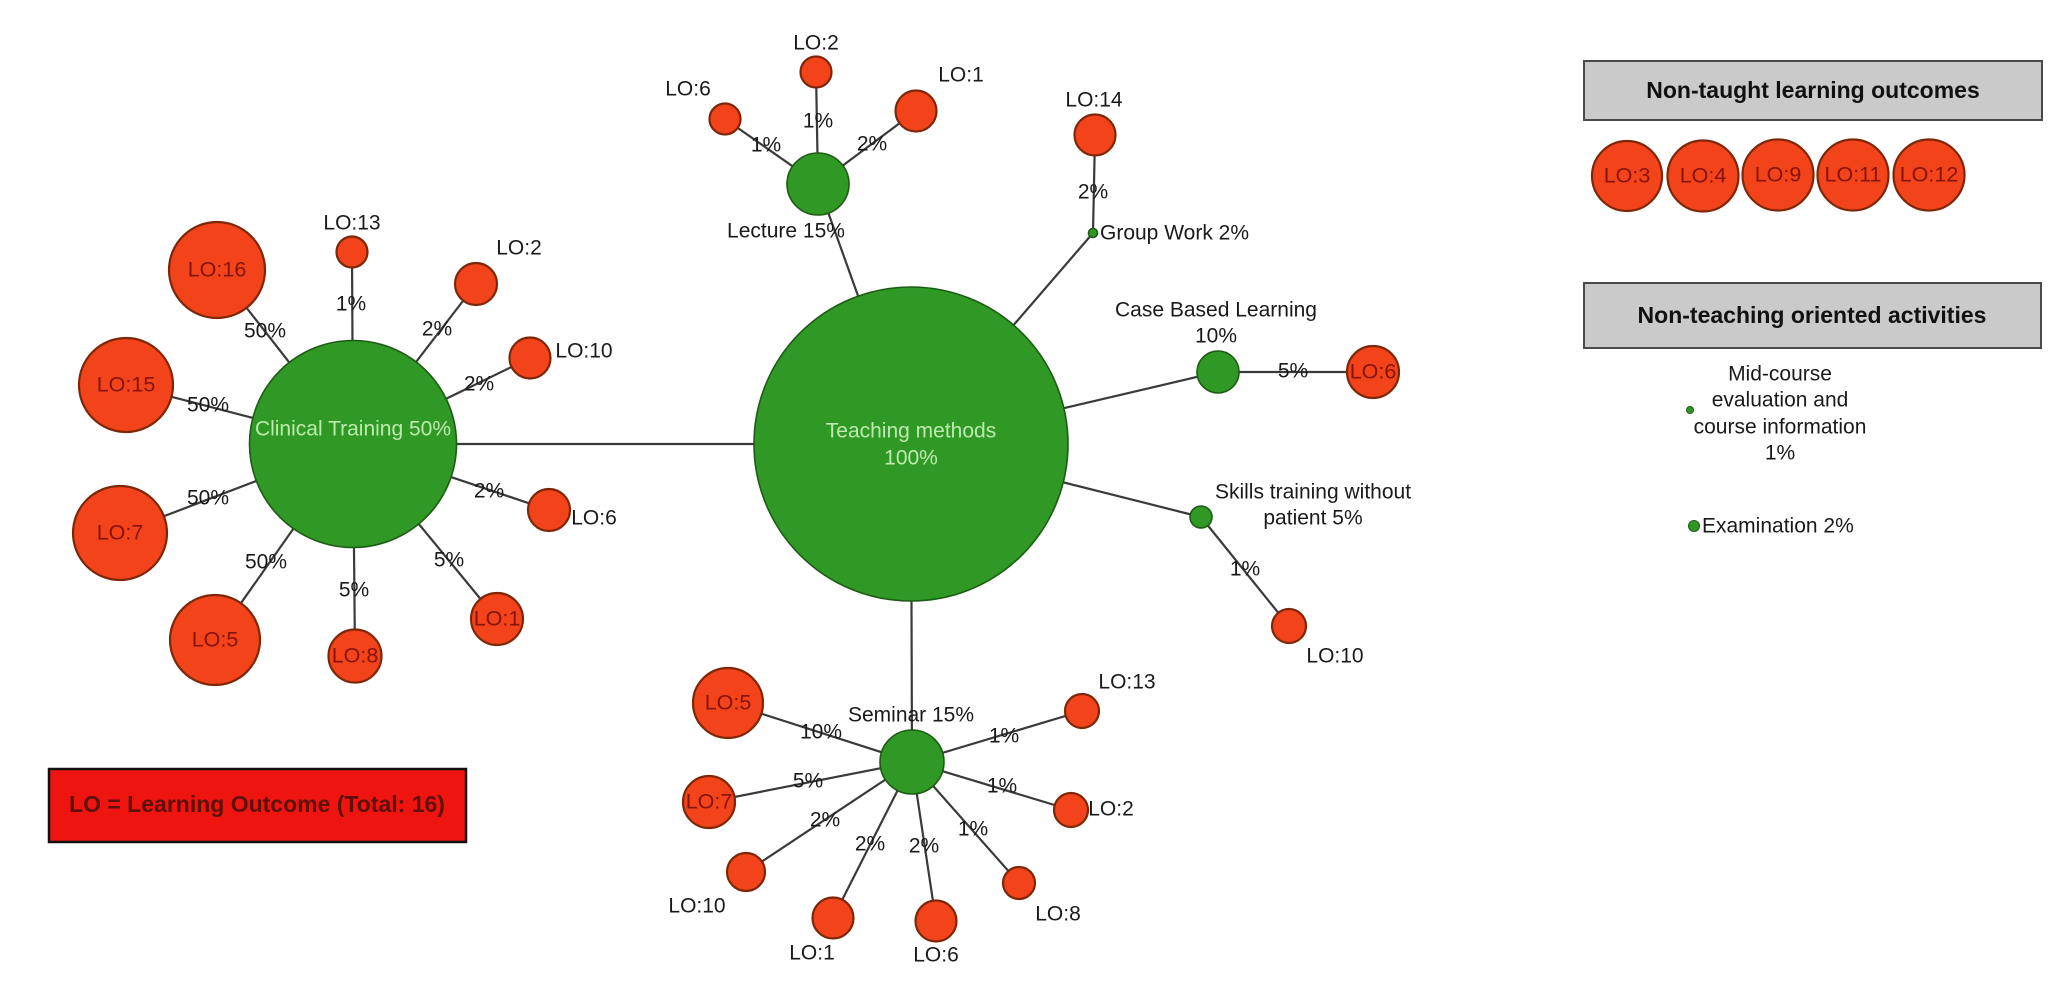 The height and width of the screenshot is (1006, 2059). I want to click on svg-text: LO:16, so click(217, 270).